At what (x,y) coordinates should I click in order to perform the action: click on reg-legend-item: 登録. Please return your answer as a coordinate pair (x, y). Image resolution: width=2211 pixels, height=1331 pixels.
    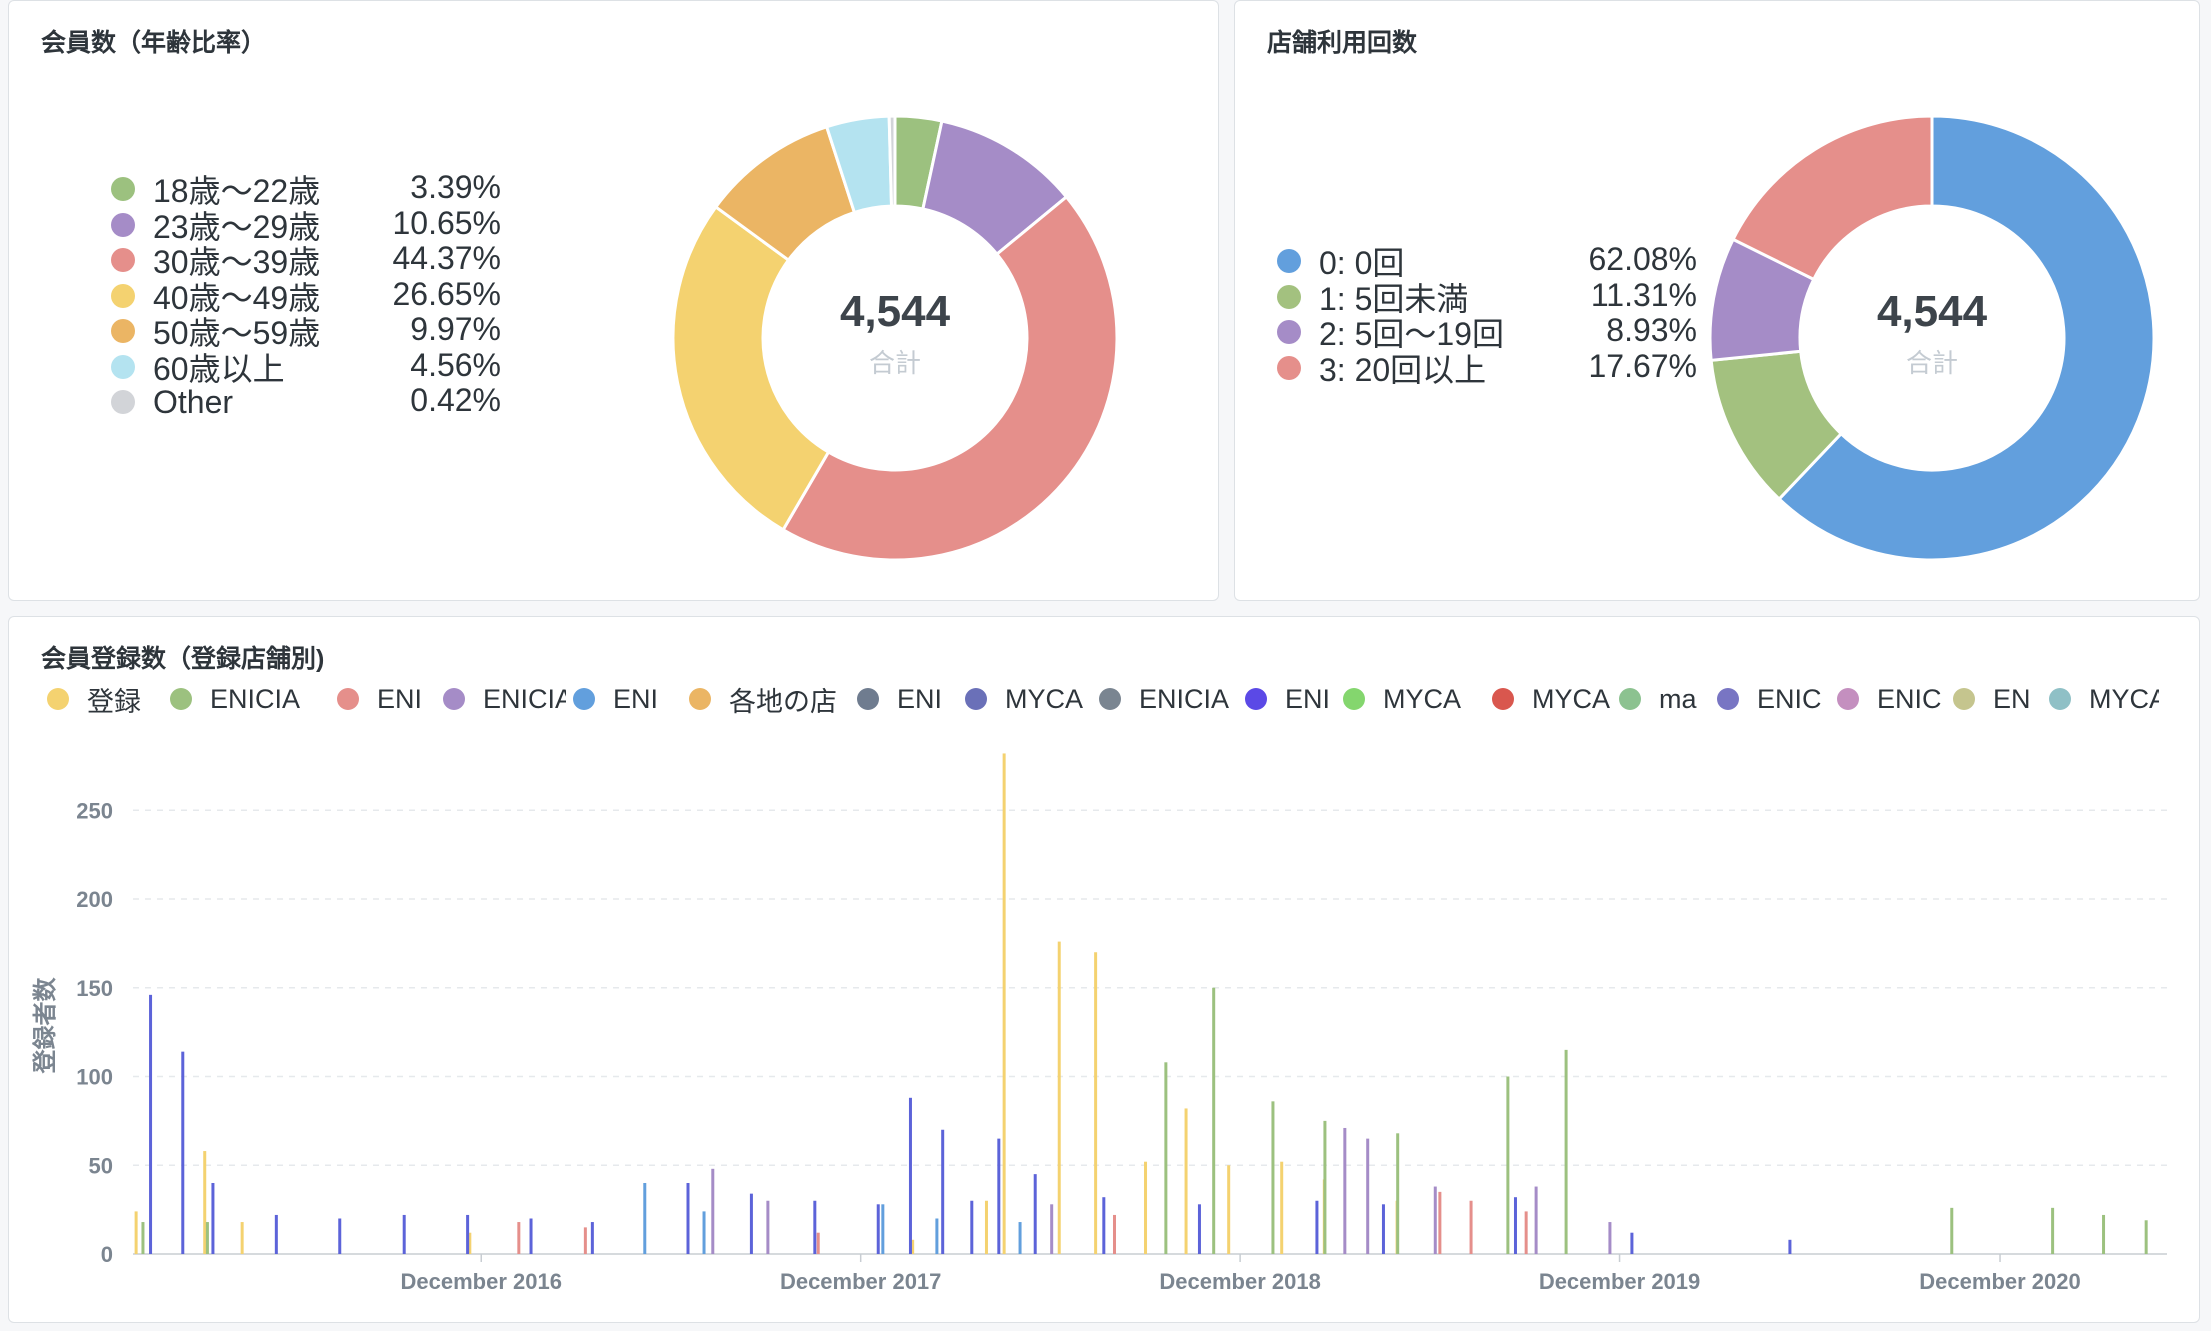
    Looking at the image, I should click on (104, 699).